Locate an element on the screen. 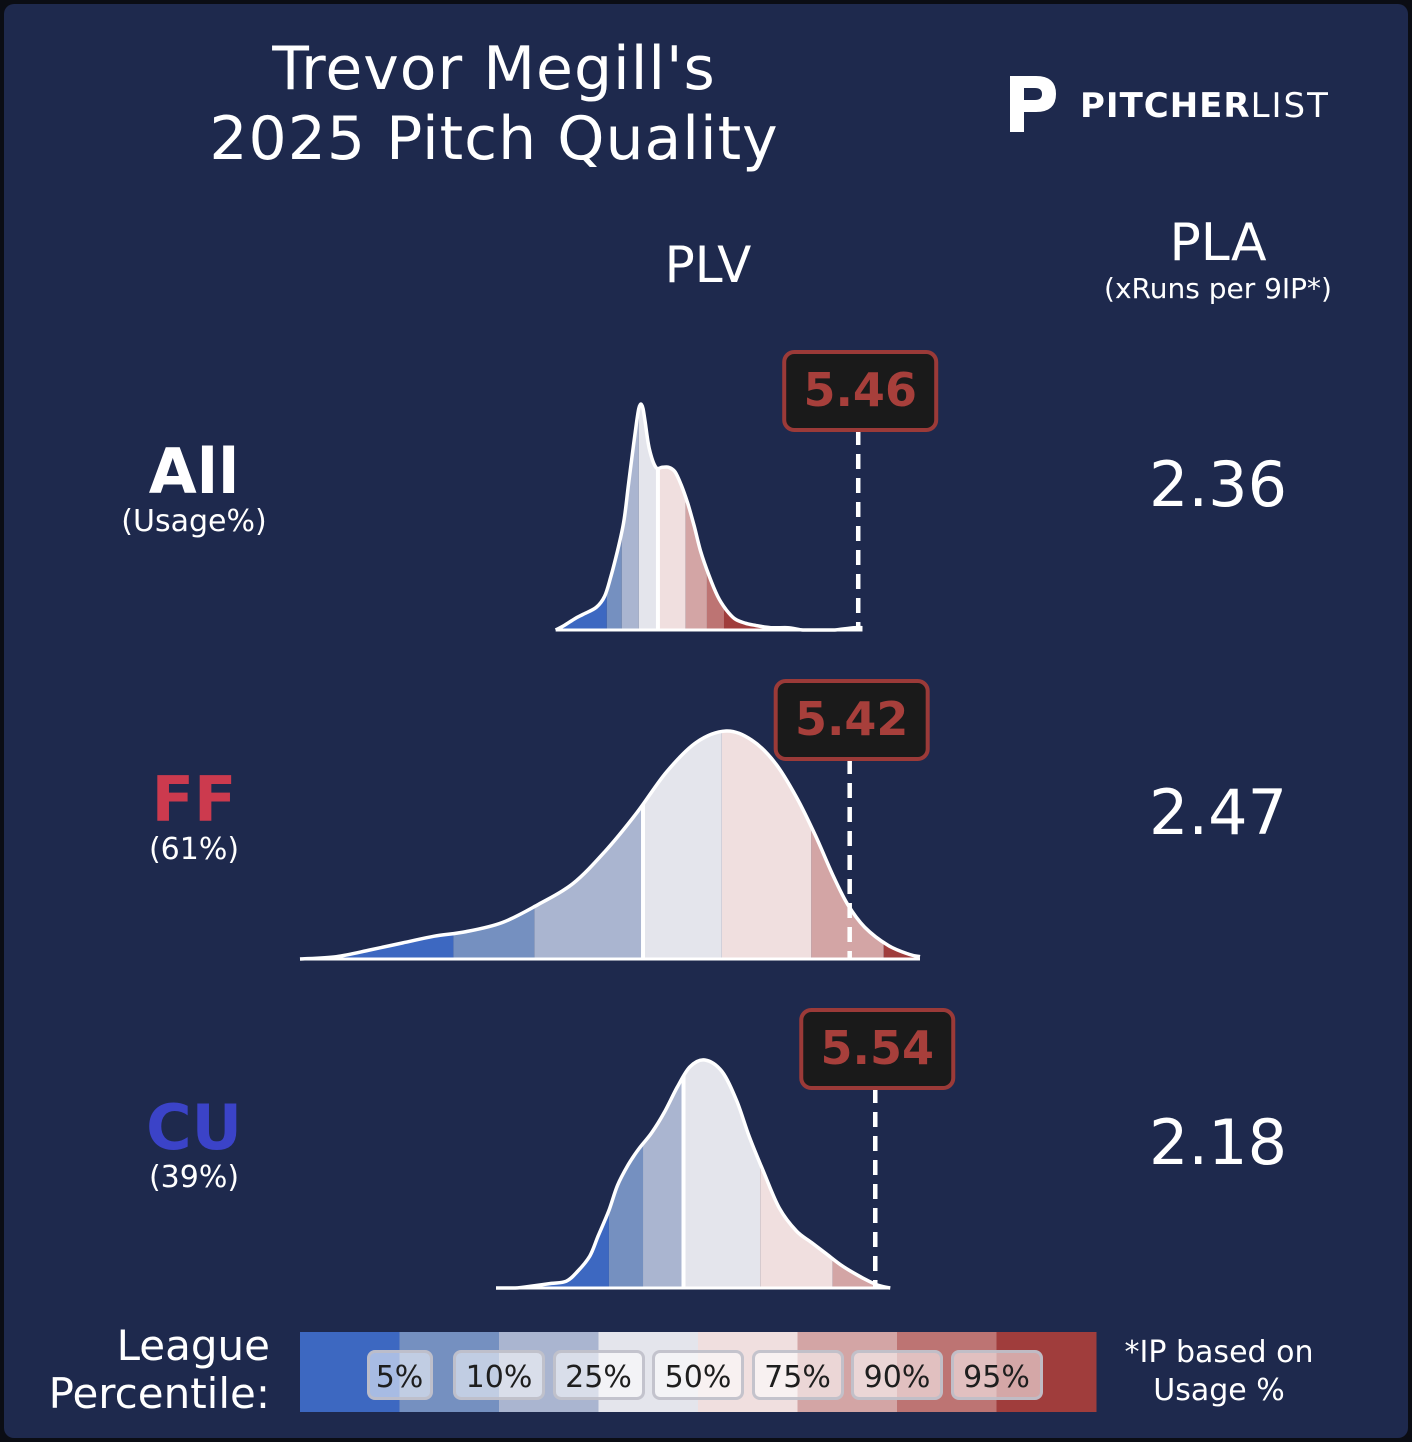 This screenshot has width=1412, height=1442. pitcherlist-logo: PITCHERLIST is located at coordinates (1184, 107).